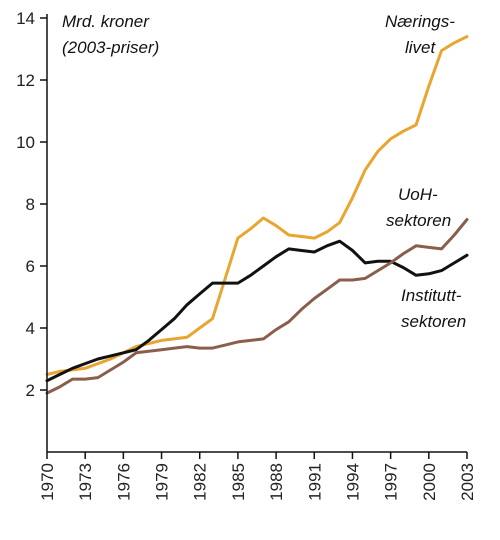 This screenshot has height=540, width=500. I want to click on x-tick-label: 1982, so click(200, 482).